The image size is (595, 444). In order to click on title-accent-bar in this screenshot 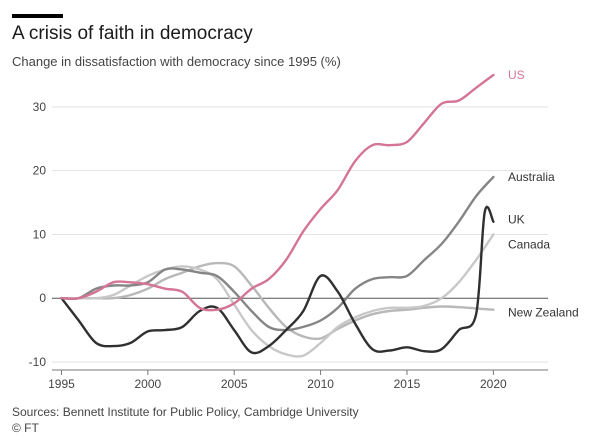, I will do `click(37, 16)`.